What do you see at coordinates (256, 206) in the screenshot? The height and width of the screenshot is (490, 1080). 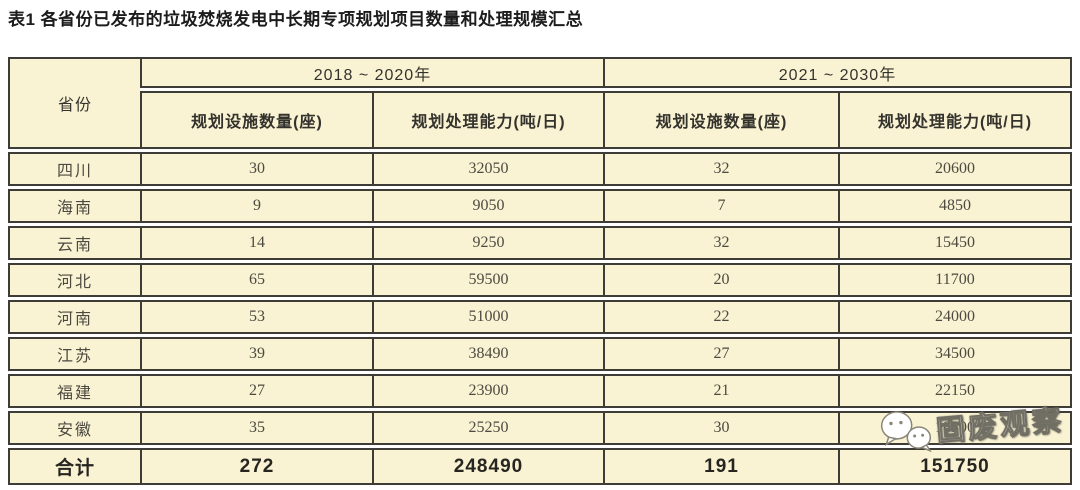 I see `value-cell: 9` at bounding box center [256, 206].